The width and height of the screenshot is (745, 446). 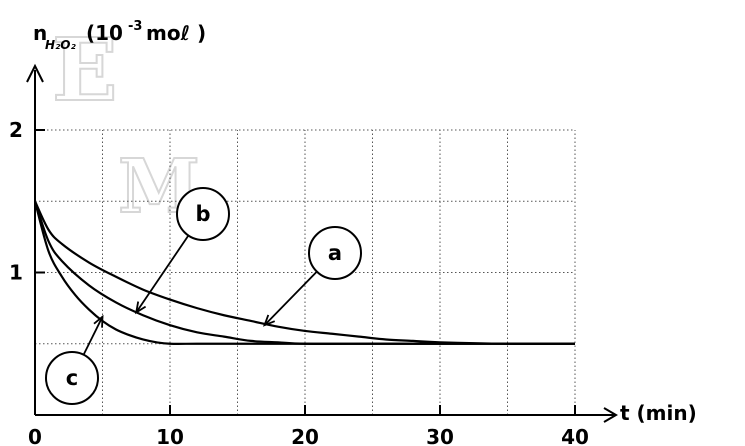 What do you see at coordinates (610, 415) in the screenshot?
I see `x-axis-arrowhead` at bounding box center [610, 415].